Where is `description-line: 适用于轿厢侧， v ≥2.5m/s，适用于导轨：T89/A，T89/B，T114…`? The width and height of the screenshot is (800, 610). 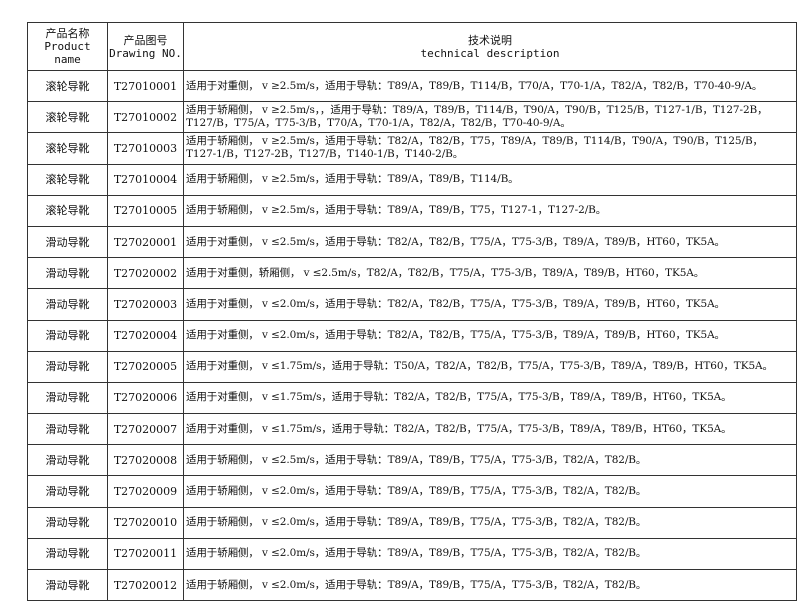 description-line: 适用于轿厢侧， v ≥2.5m/s，适用于导轨：T89/A，T89/B，T114… is located at coordinates (352, 179).